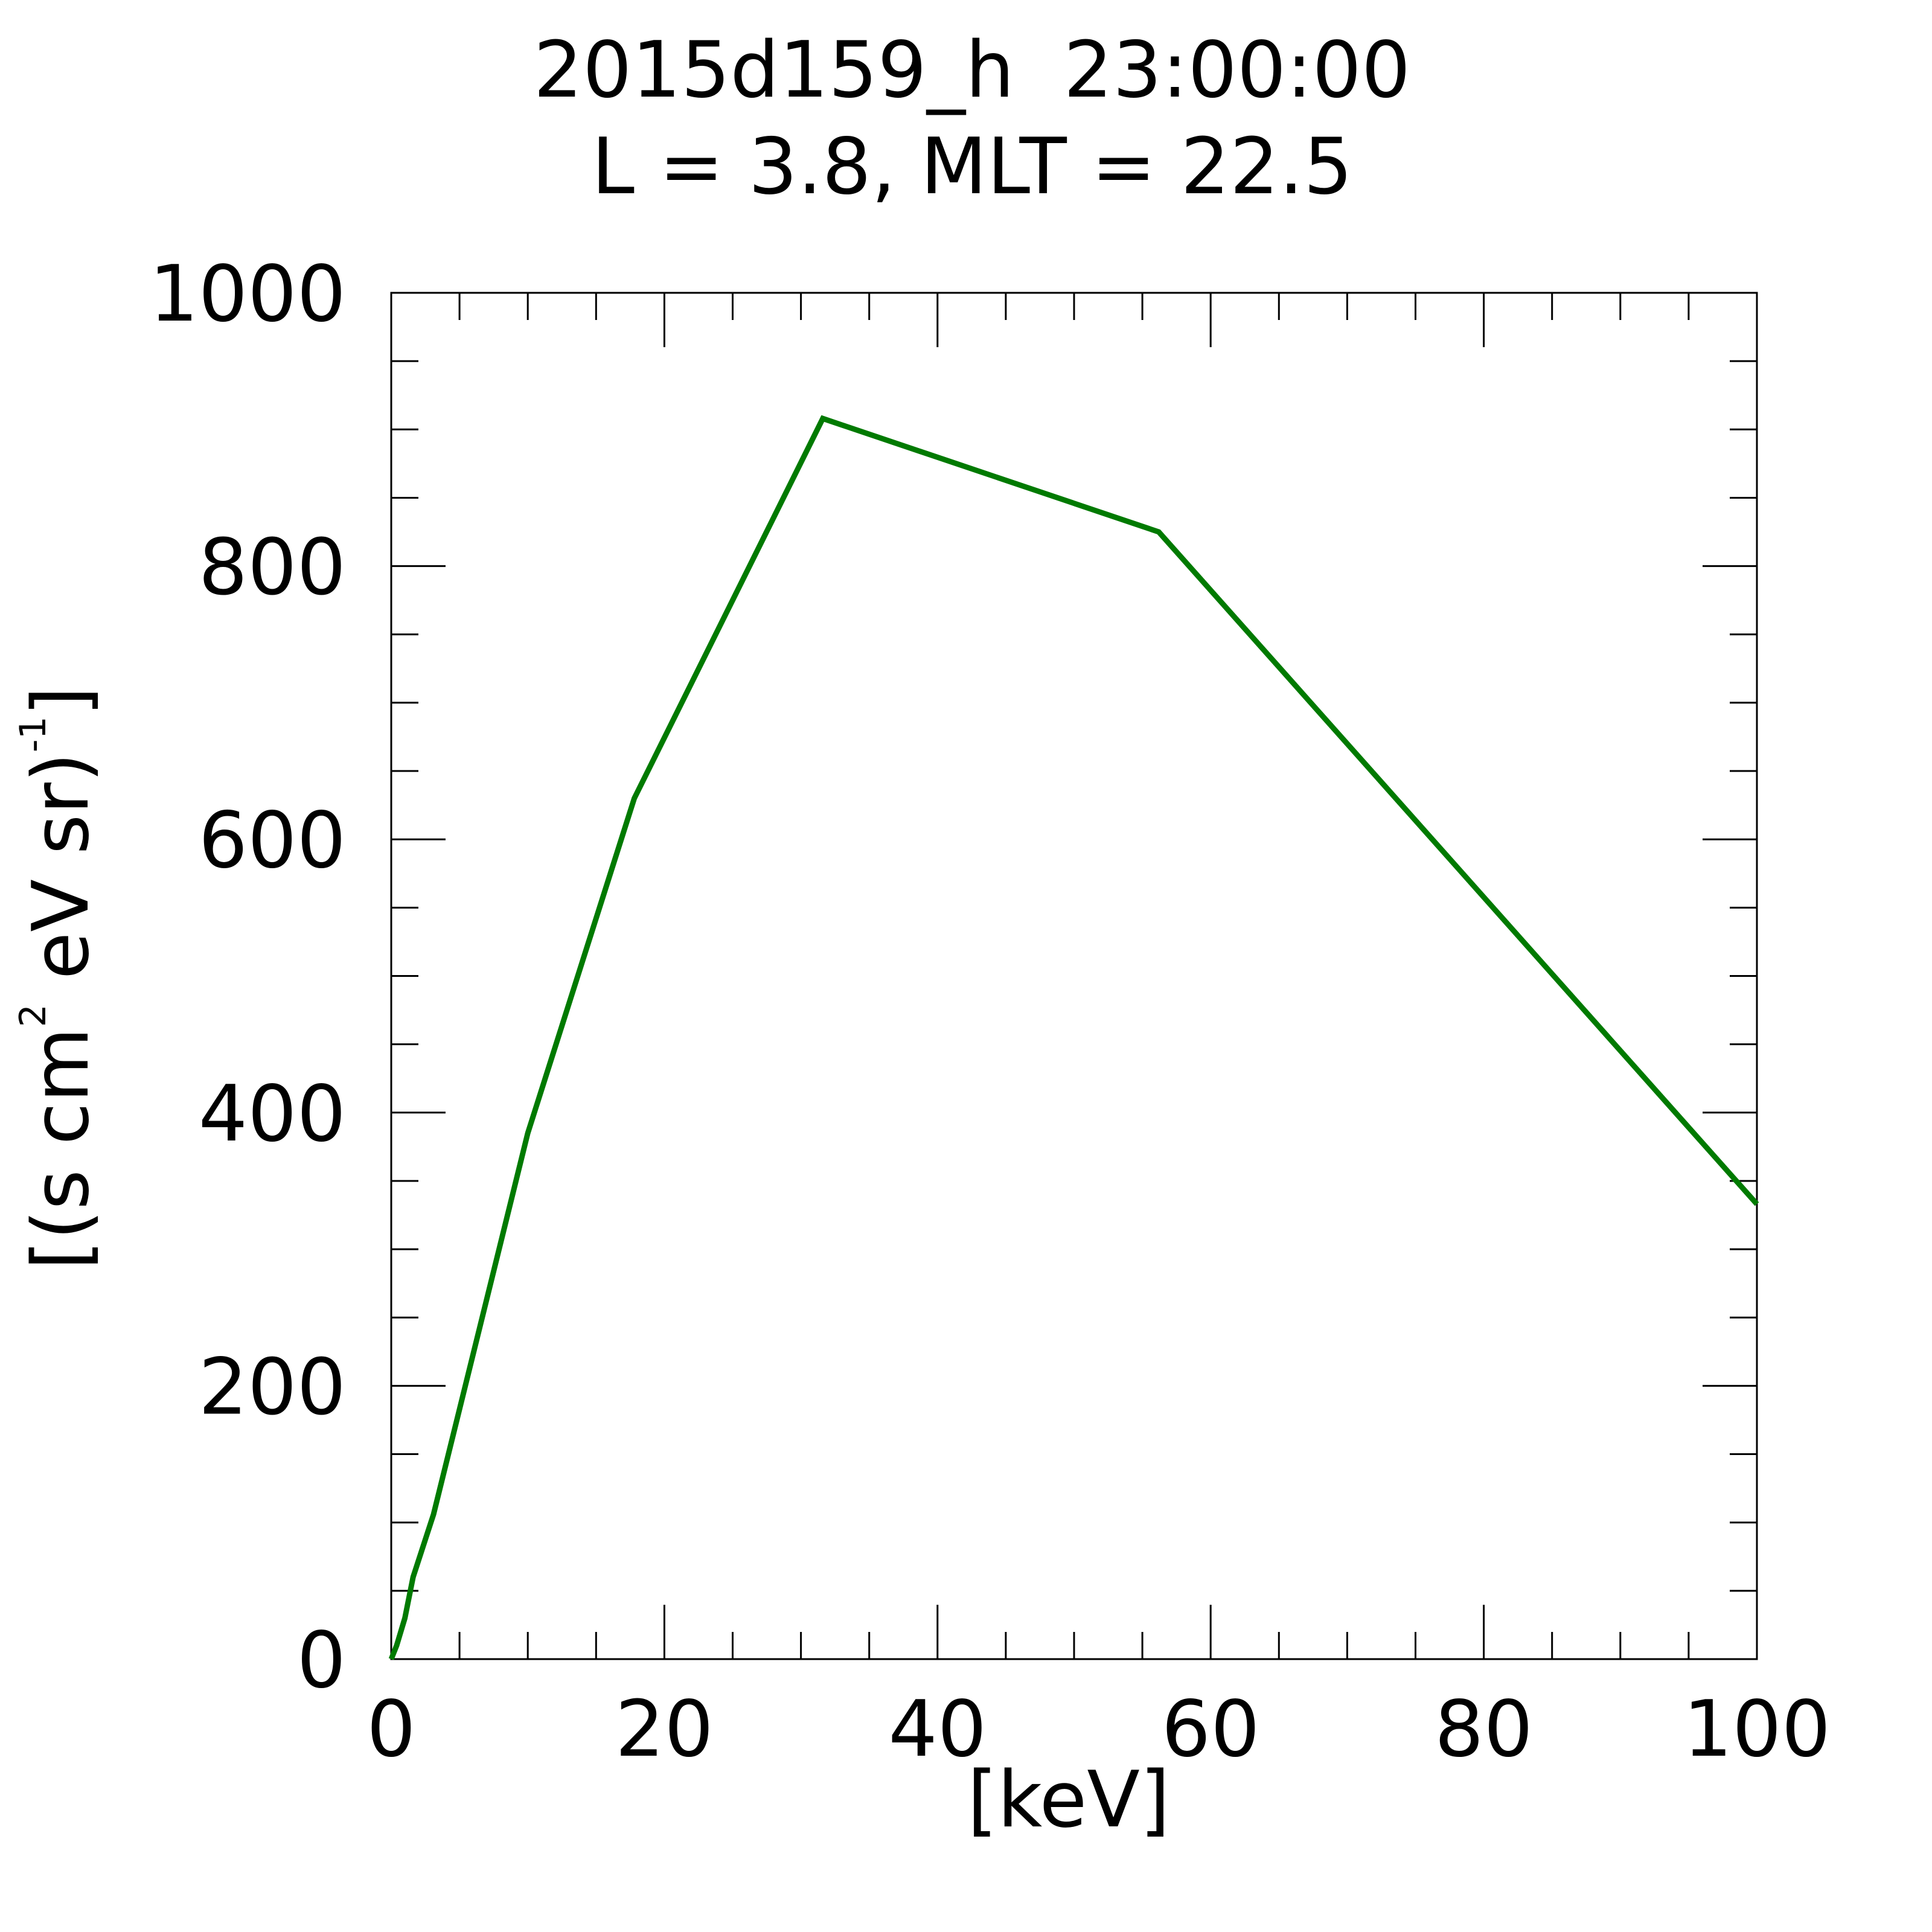  Describe the element at coordinates (33, 1016) in the screenshot. I see `y-label-sup1: 2` at that location.